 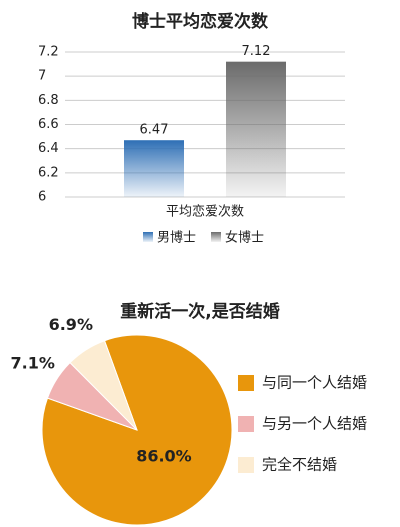 What do you see at coordinates (33, 362) in the screenshot?
I see `pie-value-label: 7.1%` at bounding box center [33, 362].